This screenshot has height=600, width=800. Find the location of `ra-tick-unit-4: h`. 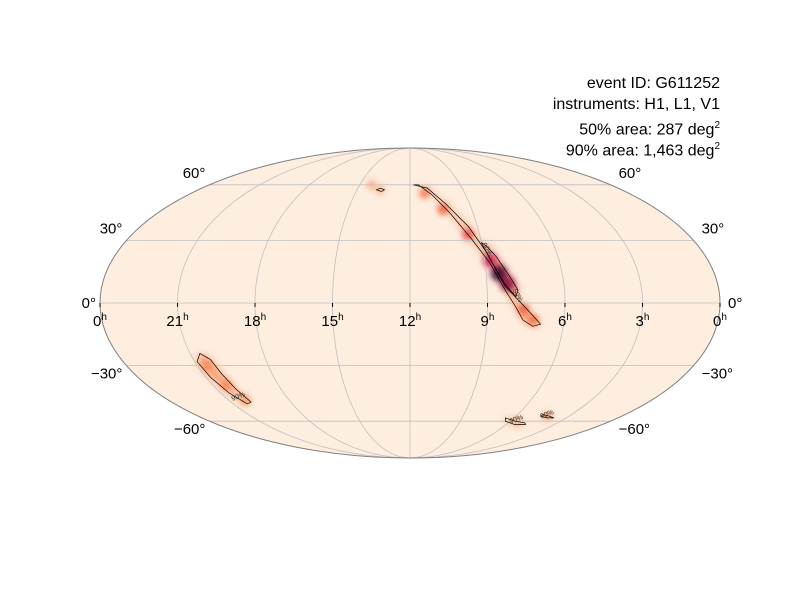

ra-tick-unit-4: h is located at coordinates (419, 317).